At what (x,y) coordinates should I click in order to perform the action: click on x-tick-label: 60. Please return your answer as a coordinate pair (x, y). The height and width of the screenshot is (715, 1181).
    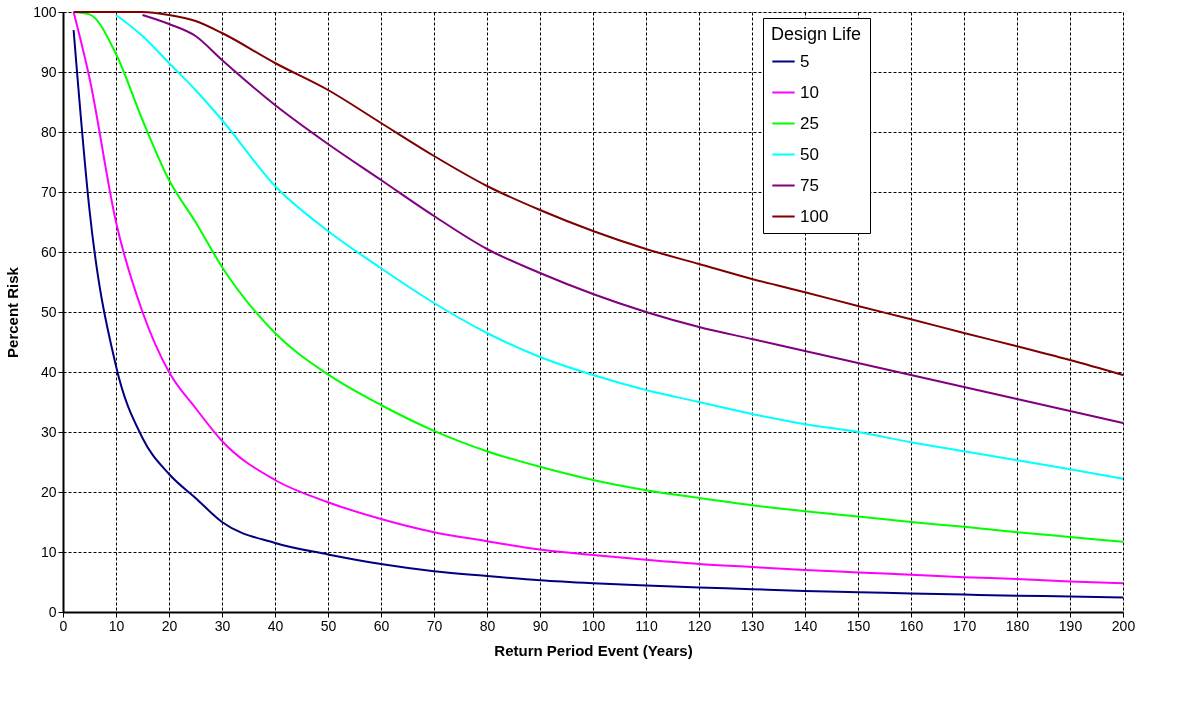
    Looking at the image, I should click on (381, 625).